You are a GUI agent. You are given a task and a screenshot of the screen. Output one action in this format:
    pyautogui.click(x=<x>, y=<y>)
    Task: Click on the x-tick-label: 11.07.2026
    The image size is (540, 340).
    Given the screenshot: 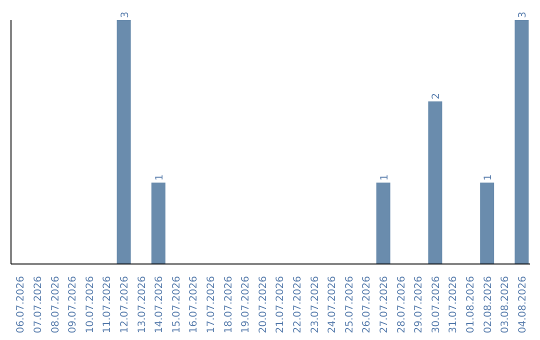 What is the action you would take?
    pyautogui.click(x=108, y=305)
    